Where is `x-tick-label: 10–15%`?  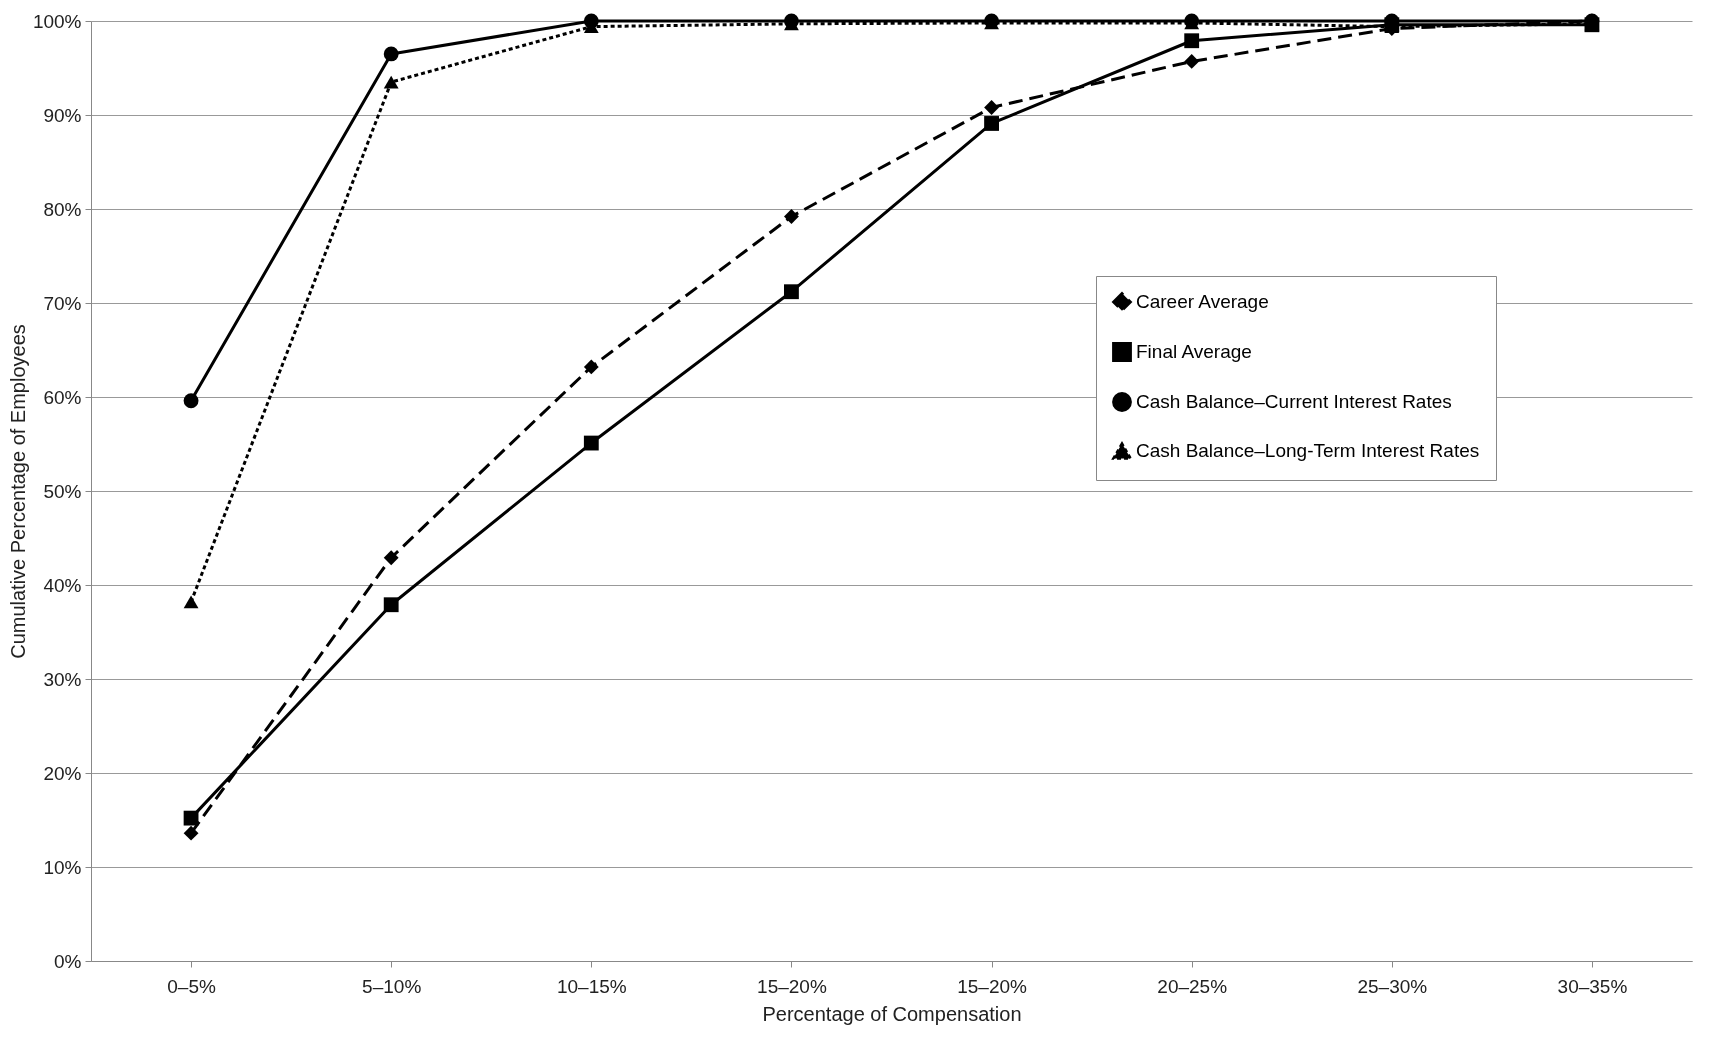 x-tick-label: 10–15% is located at coordinates (591, 986).